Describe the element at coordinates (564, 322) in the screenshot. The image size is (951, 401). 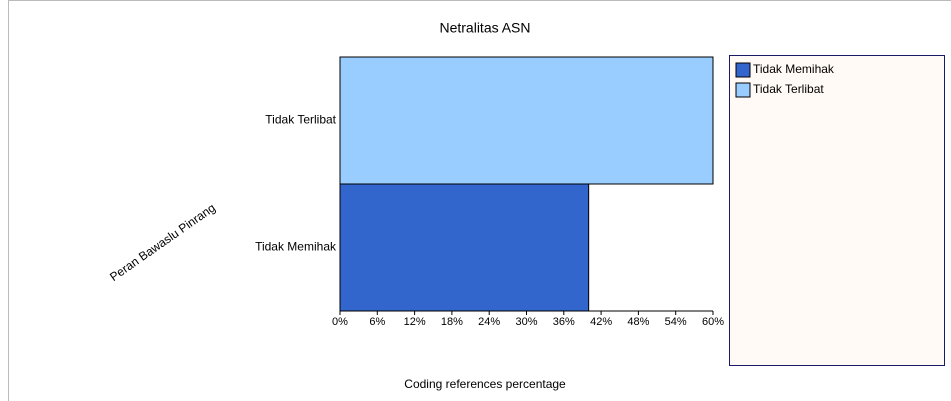
I see `x-tick-label: 36%` at that location.